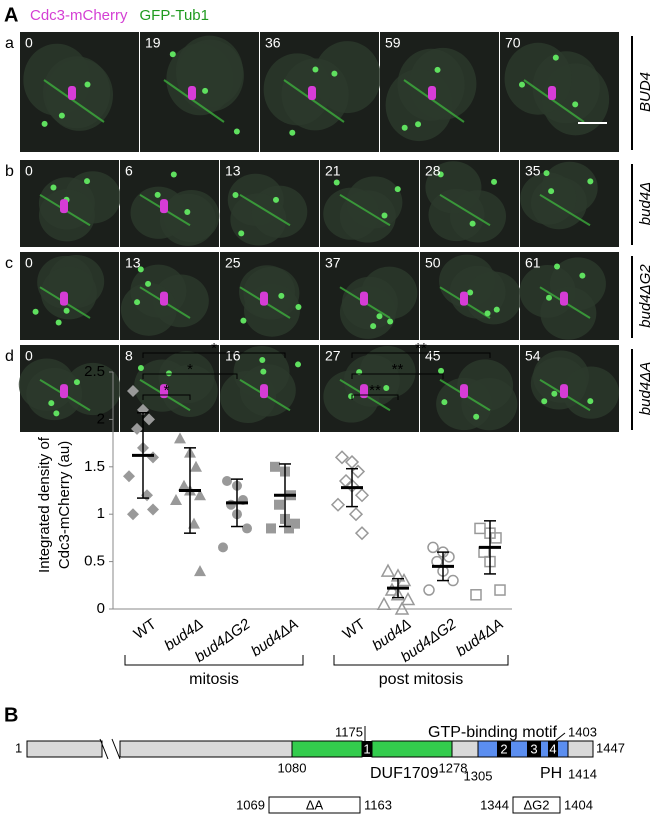 The height and width of the screenshot is (824, 656). What do you see at coordinates (333, 356) in the screenshot?
I see `time-label: 27` at bounding box center [333, 356].